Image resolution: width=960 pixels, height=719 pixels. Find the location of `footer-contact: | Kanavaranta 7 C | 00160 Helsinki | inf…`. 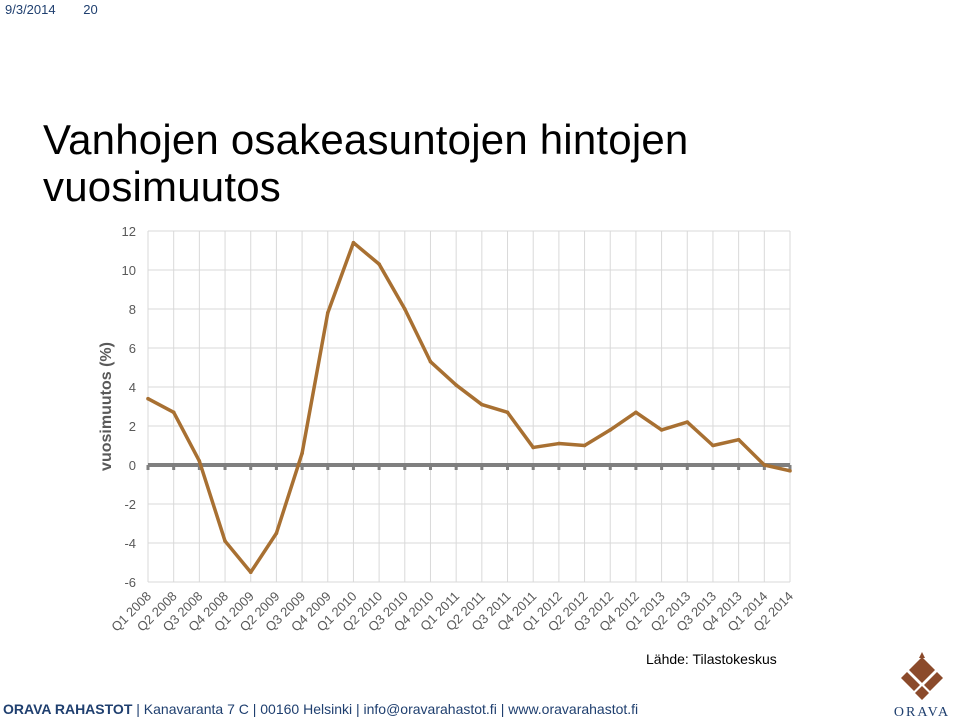

footer-contact: | Kanavaranta 7 C | 00160 Helsinki | inf… is located at coordinates (385, 709).